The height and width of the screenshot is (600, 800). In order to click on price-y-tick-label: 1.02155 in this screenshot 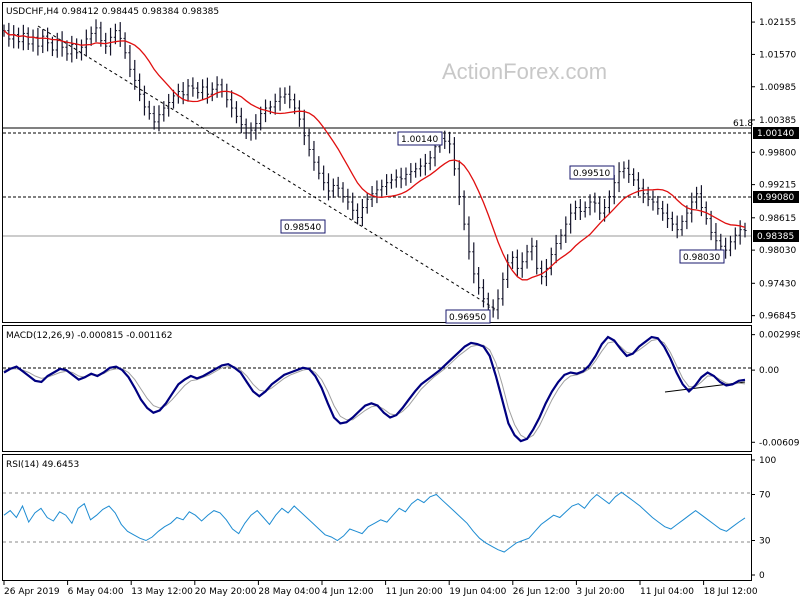, I will do `click(777, 23)`.